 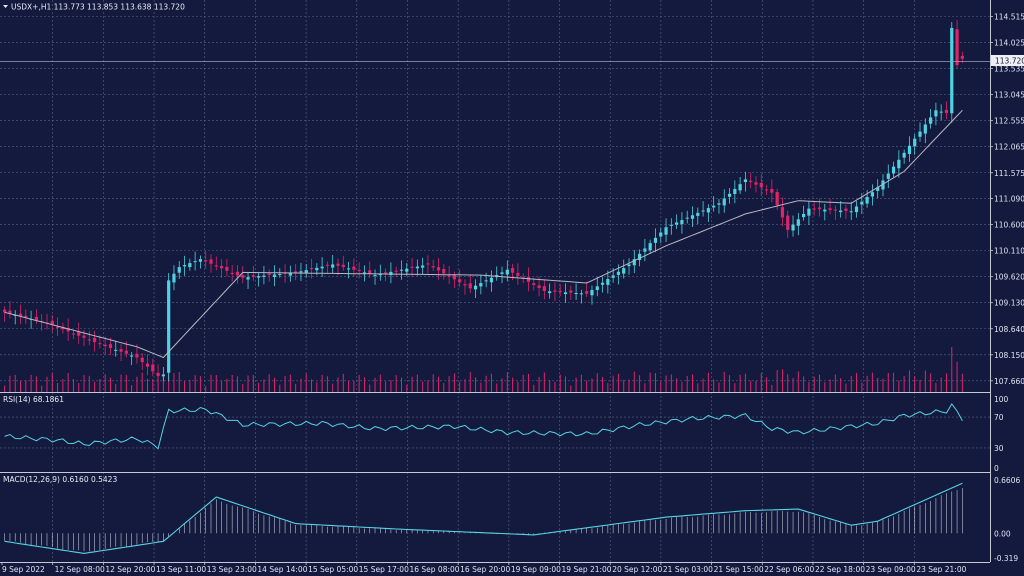 What do you see at coordinates (384, 569) in the screenshot?
I see `time-tick-label: 15 Sep 17:00` at bounding box center [384, 569].